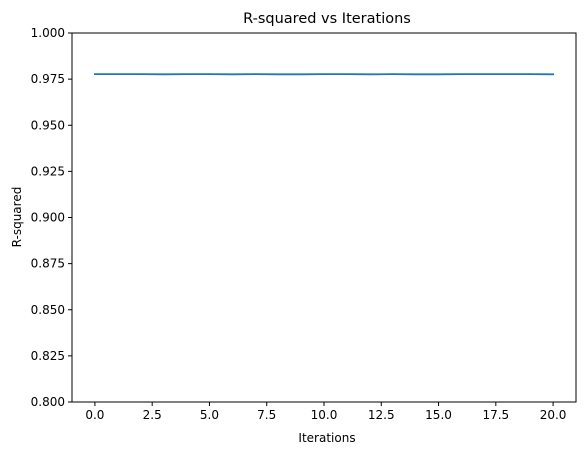 The image size is (584, 455). Describe the element at coordinates (152, 415) in the screenshot. I see `x-tick-label: 2.5` at that location.